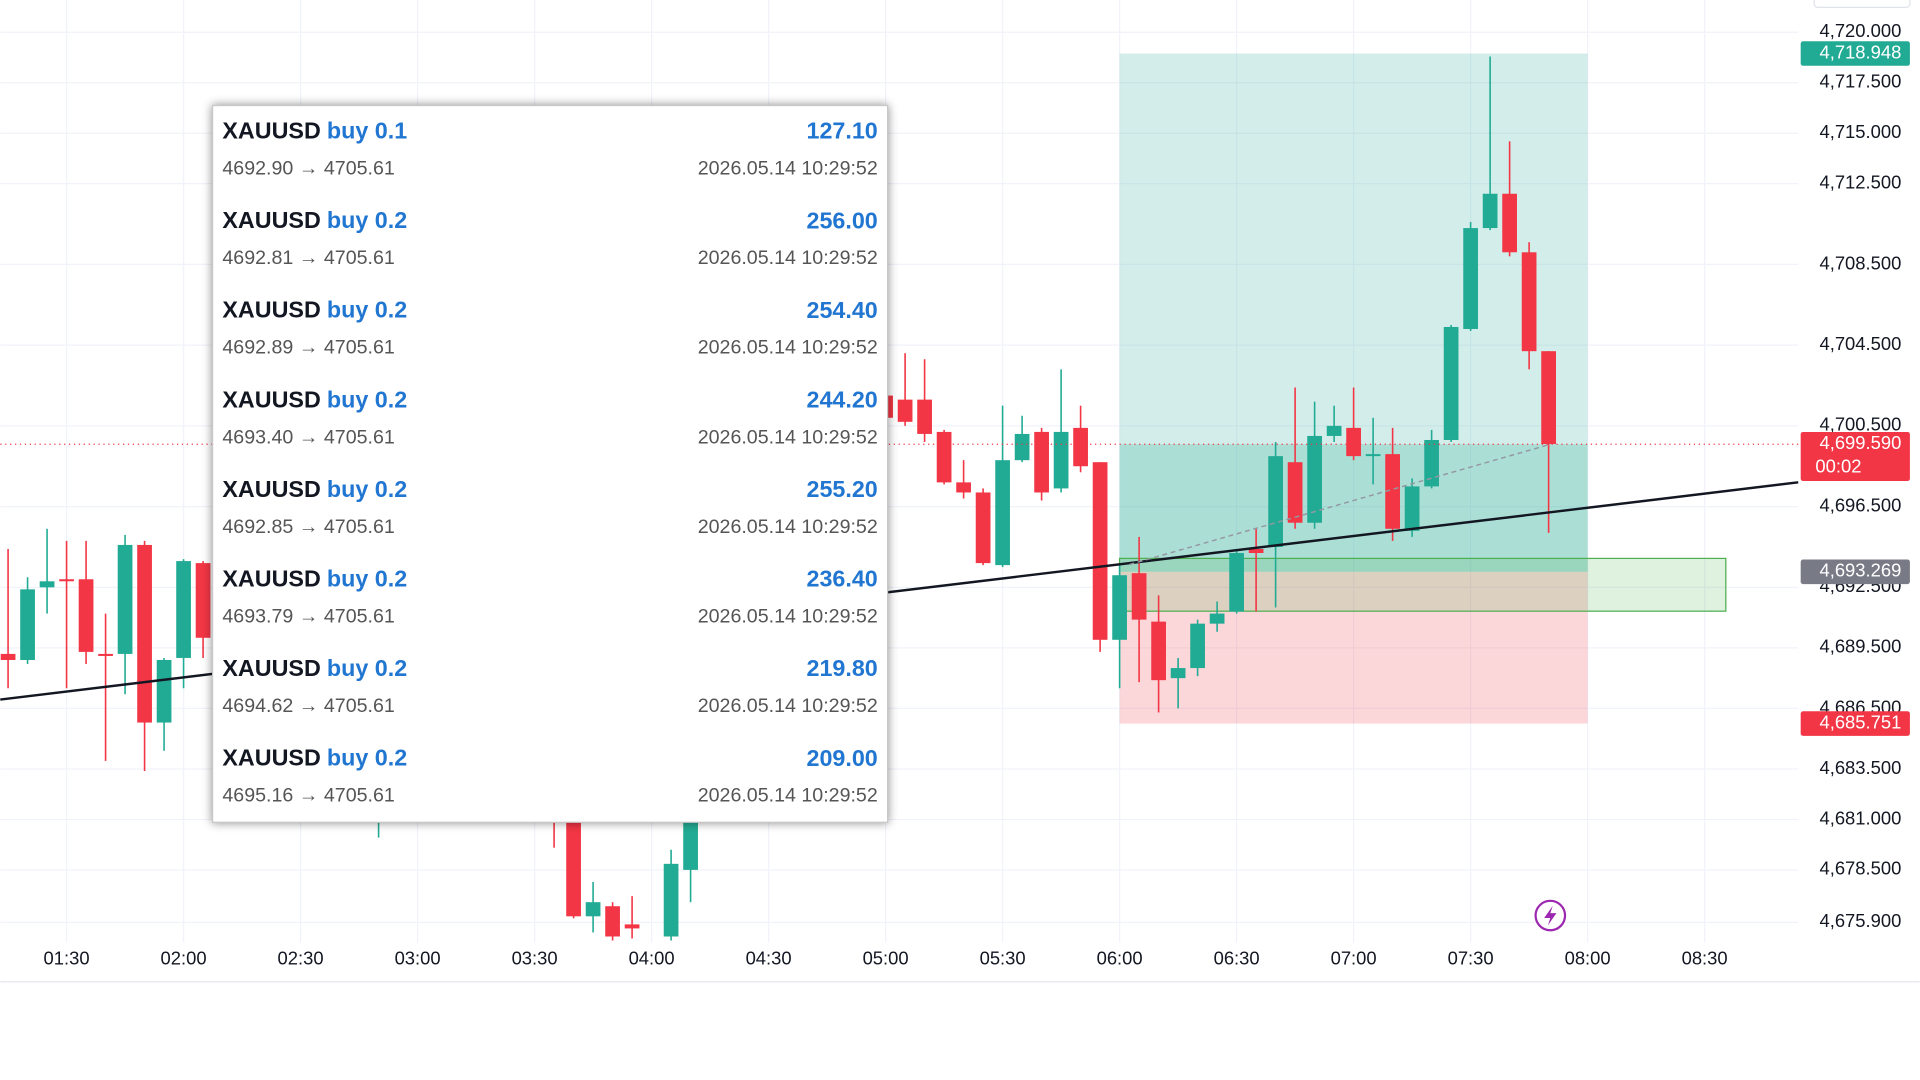 This screenshot has width=1920, height=1080. Describe the element at coordinates (1860, 767) in the screenshot. I see `y-tick-label: 4,683.500` at that location.